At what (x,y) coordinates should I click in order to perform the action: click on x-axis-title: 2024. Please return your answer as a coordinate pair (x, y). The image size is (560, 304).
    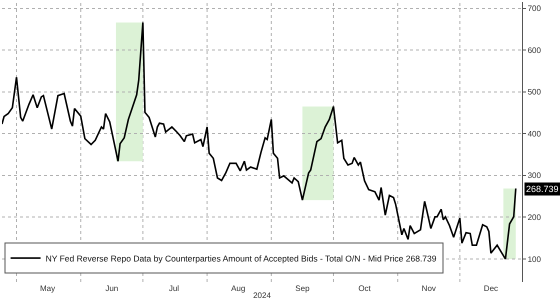
    Looking at the image, I should click on (262, 295).